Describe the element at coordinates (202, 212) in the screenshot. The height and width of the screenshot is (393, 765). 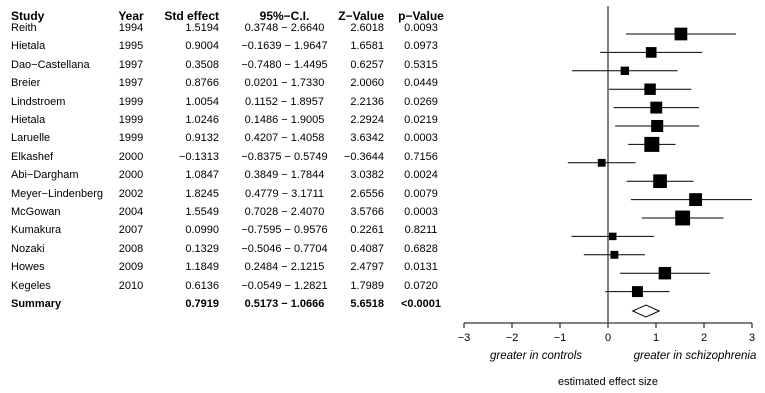
I see `row-11-std: 1.5549` at that location.